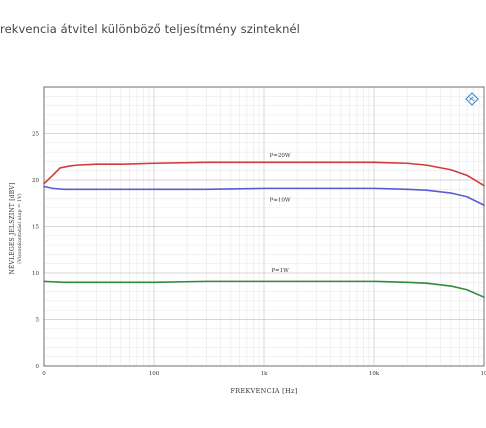 The height and width of the screenshot is (428, 486). I want to click on x-tick-label: 1k, so click(264, 374).